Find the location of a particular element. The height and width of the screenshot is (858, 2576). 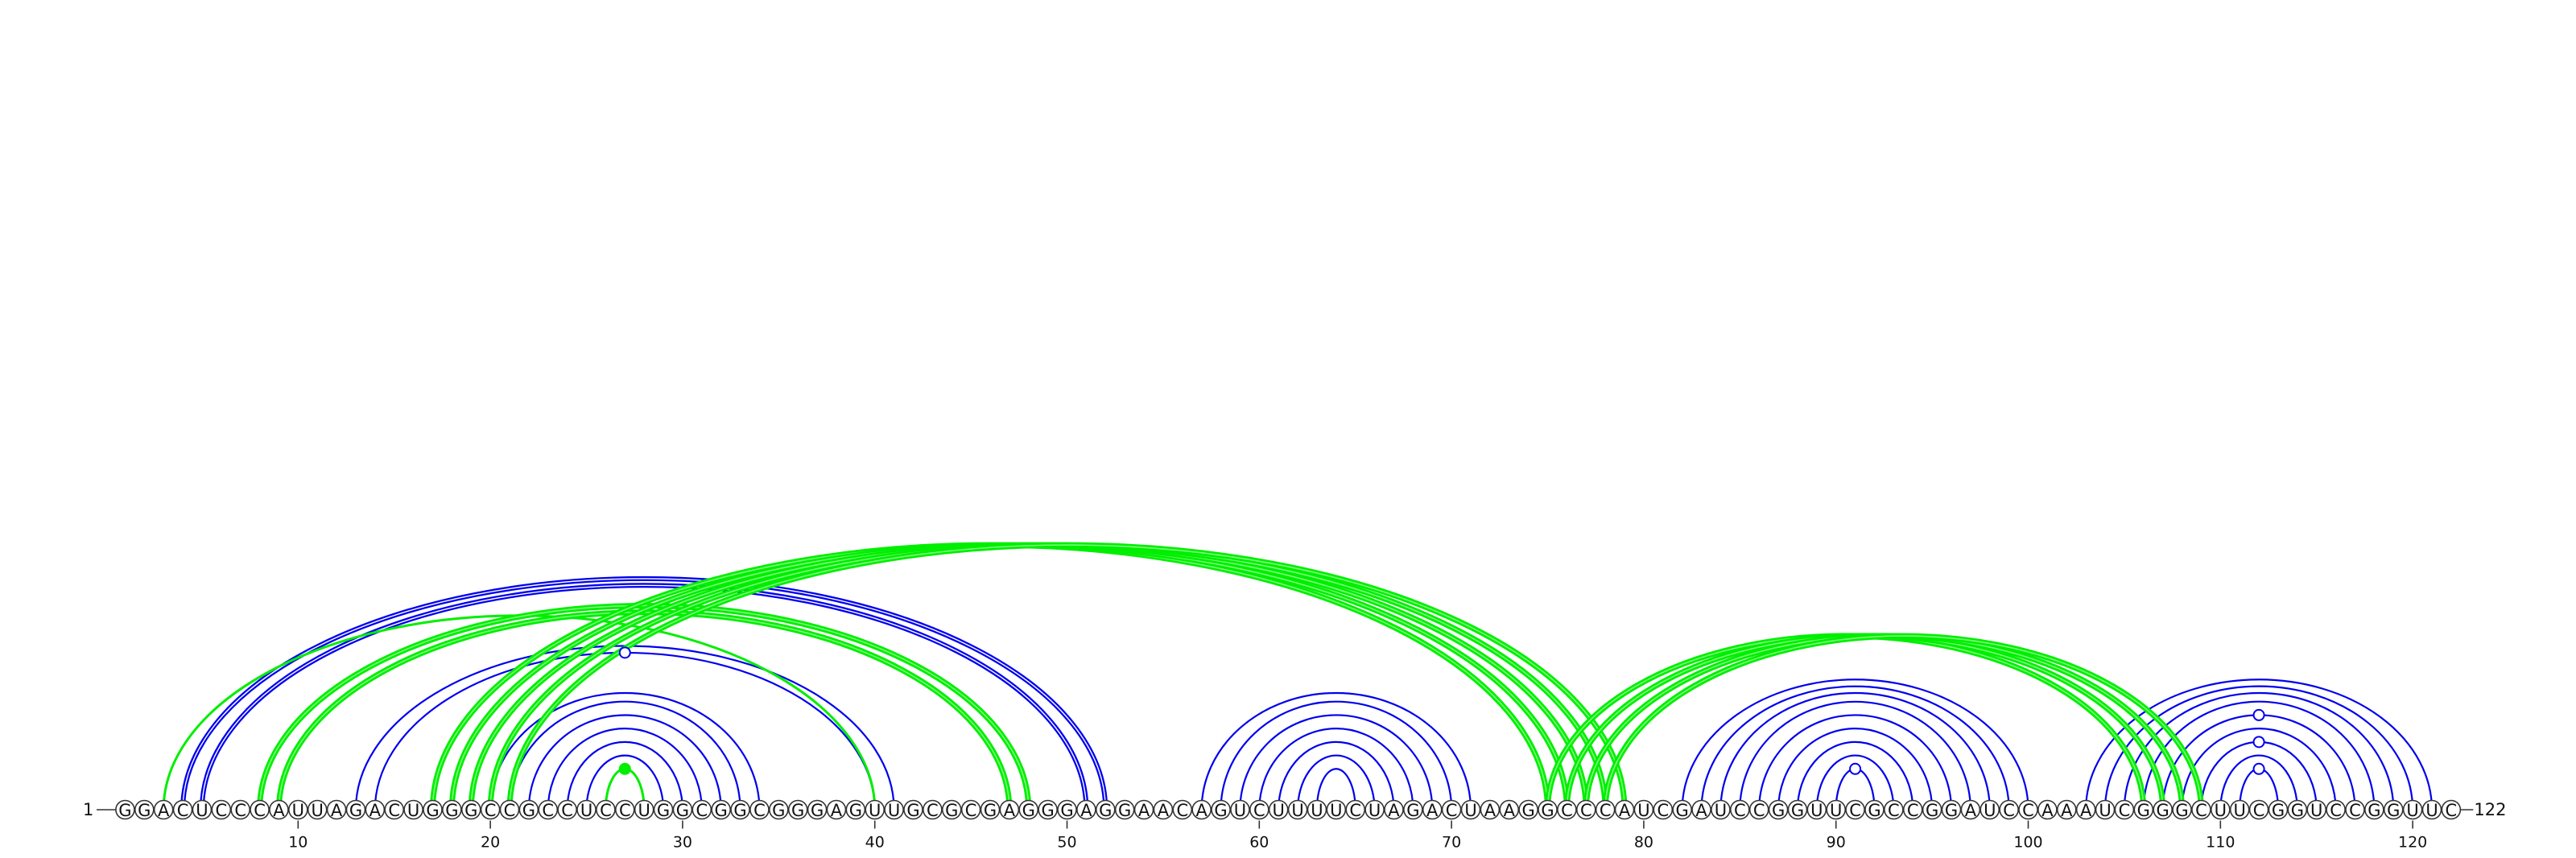

green-pair-arc-core is located at coordinates (1903, 723).